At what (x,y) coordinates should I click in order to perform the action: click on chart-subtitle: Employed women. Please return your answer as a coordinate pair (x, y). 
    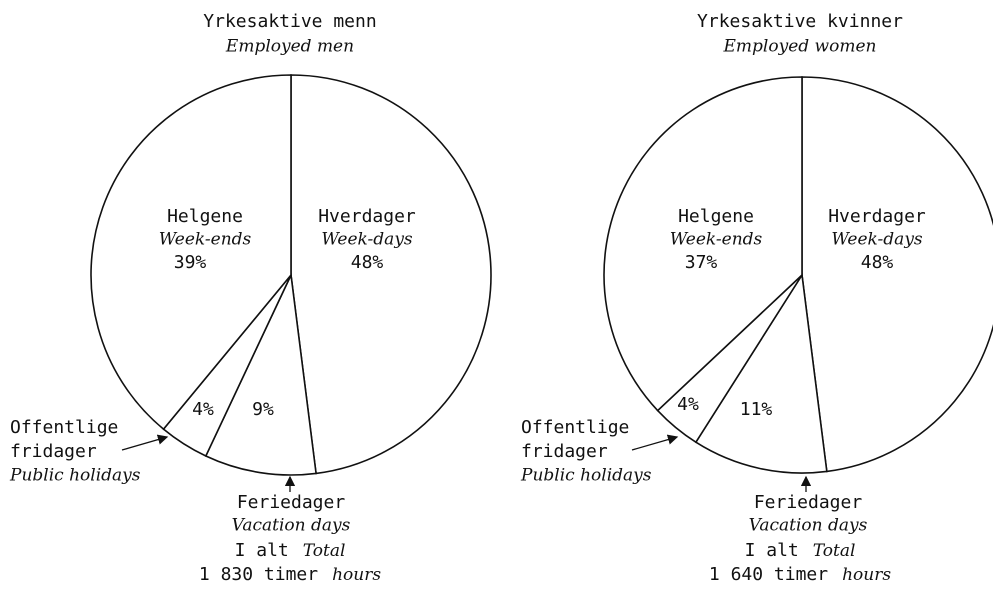
    Looking at the image, I should click on (800, 47).